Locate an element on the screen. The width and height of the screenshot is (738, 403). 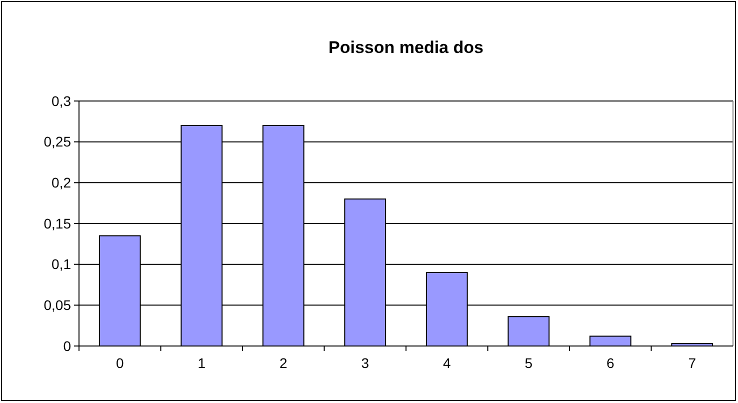
x-tick-label: 0 is located at coordinates (120, 363).